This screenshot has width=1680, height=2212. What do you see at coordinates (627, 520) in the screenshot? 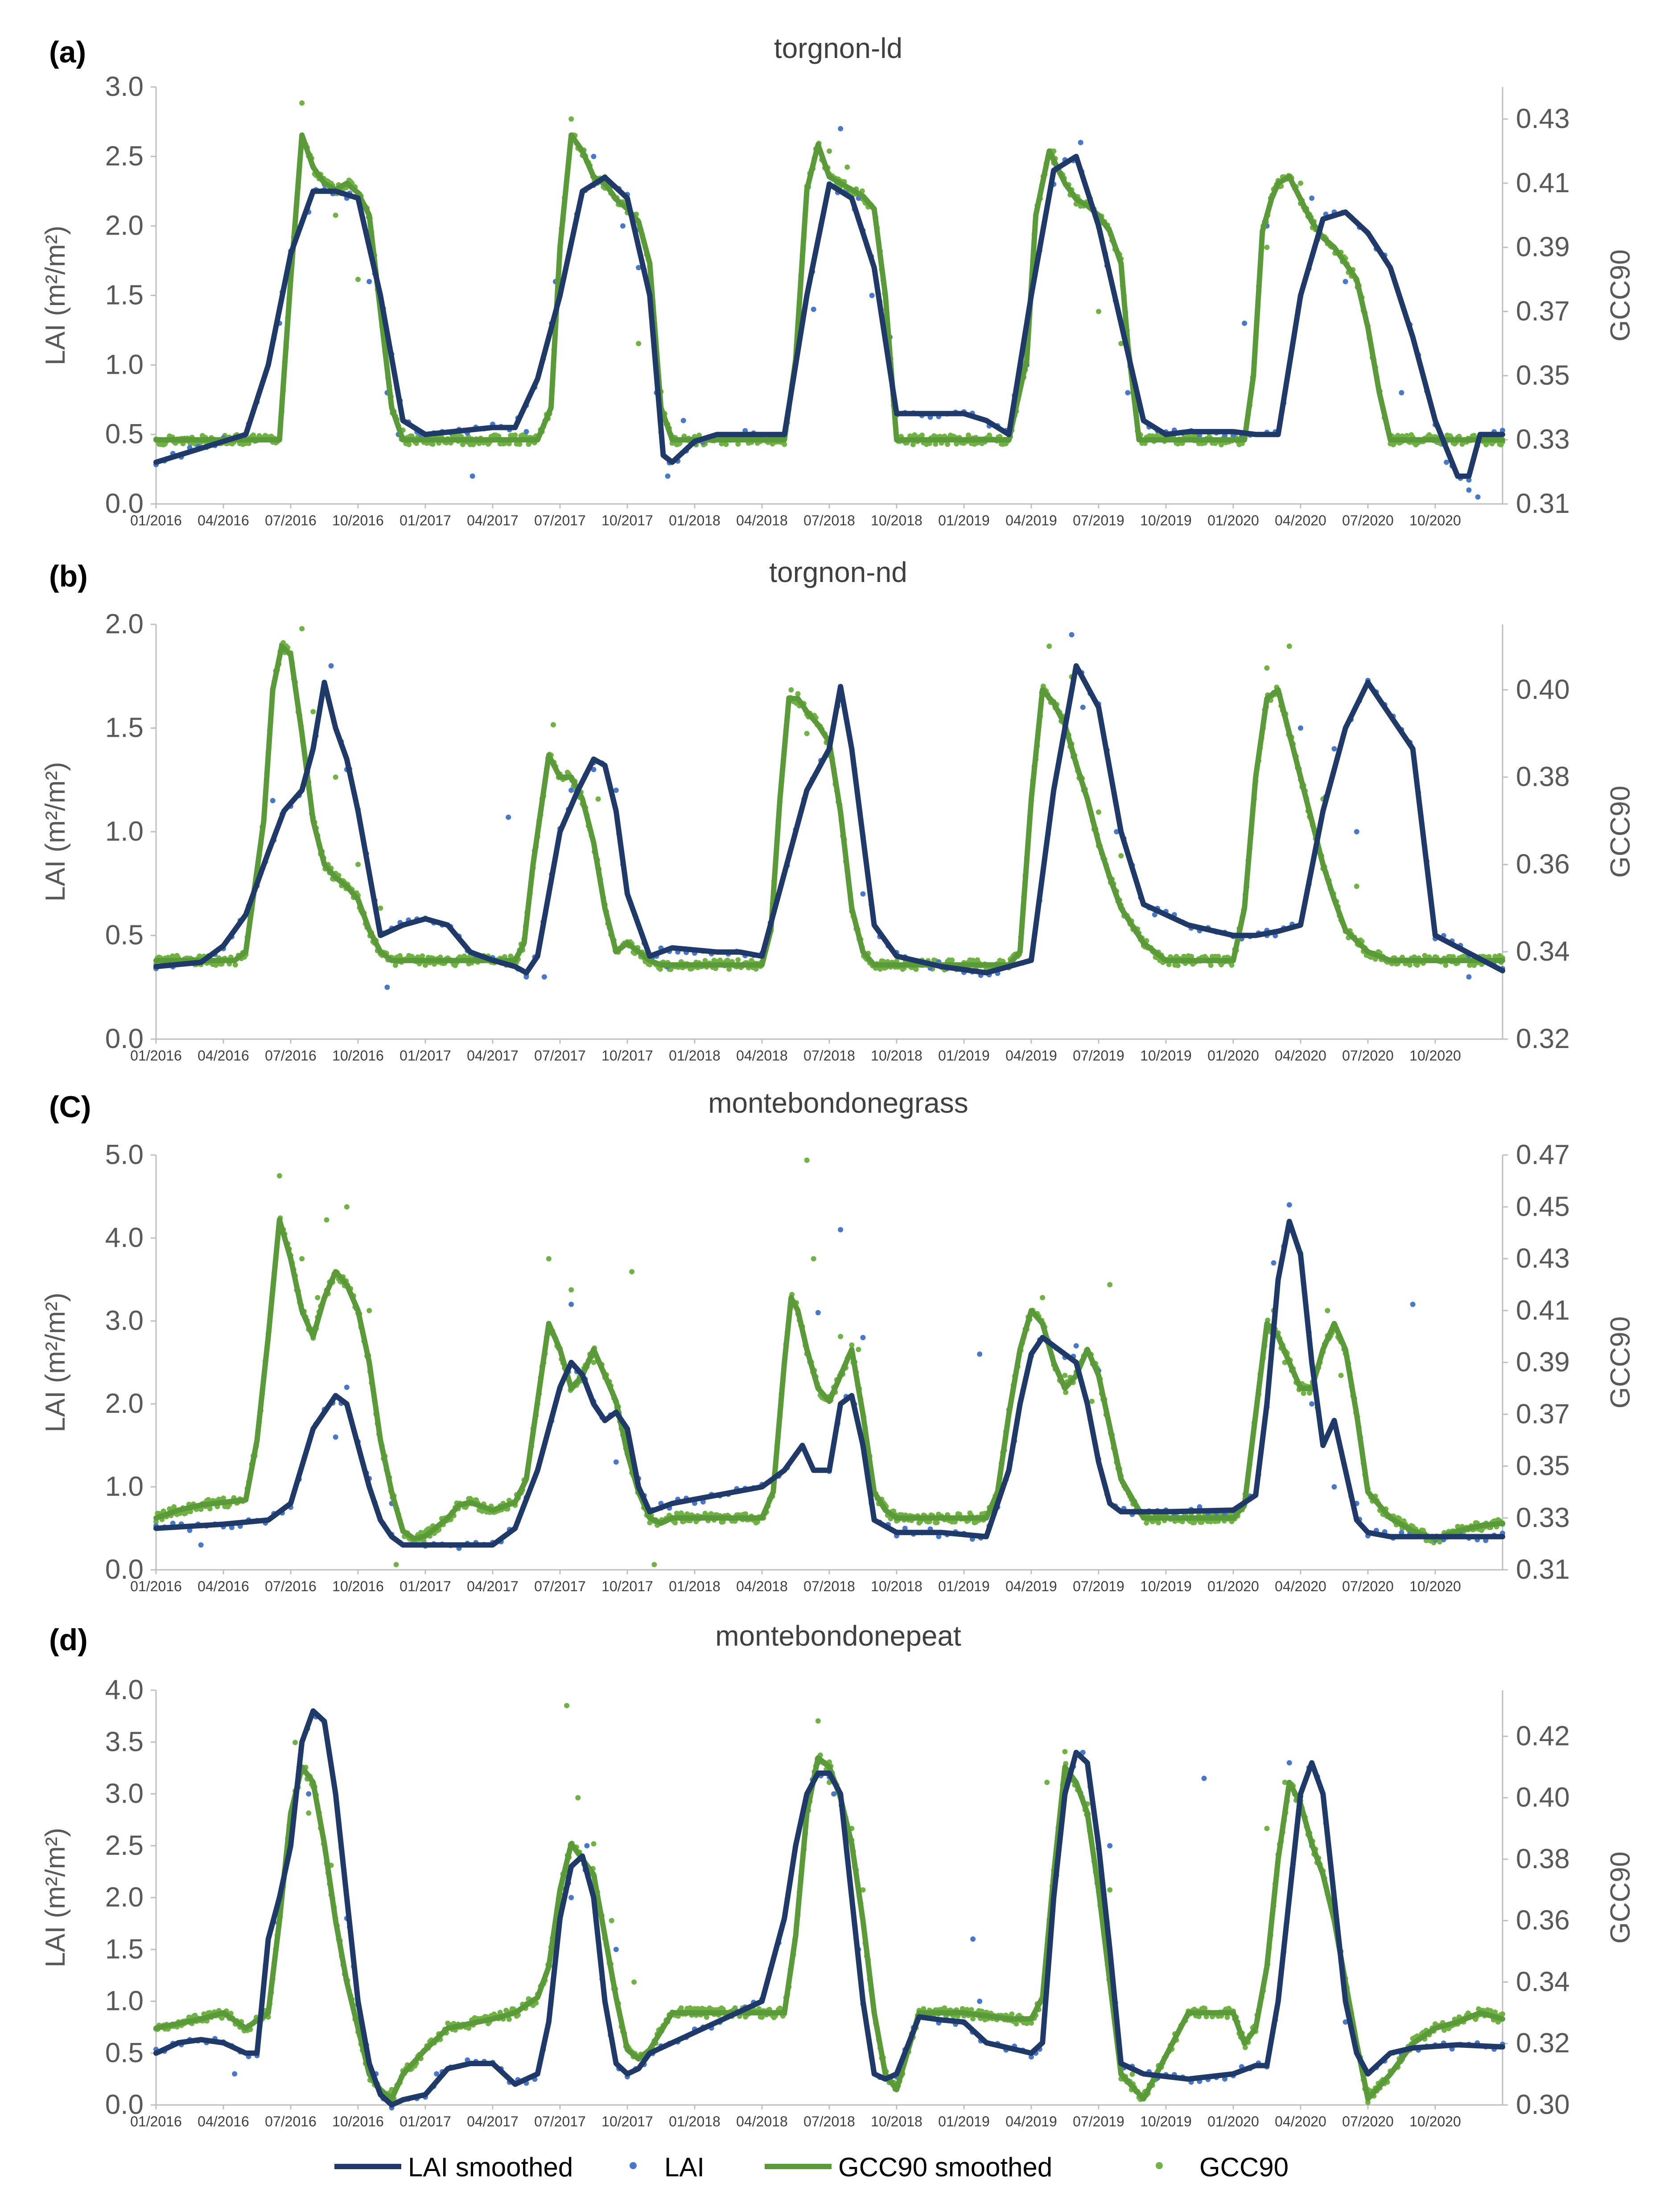
I see `panel-a-x-tick-label: 10/2017` at bounding box center [627, 520].